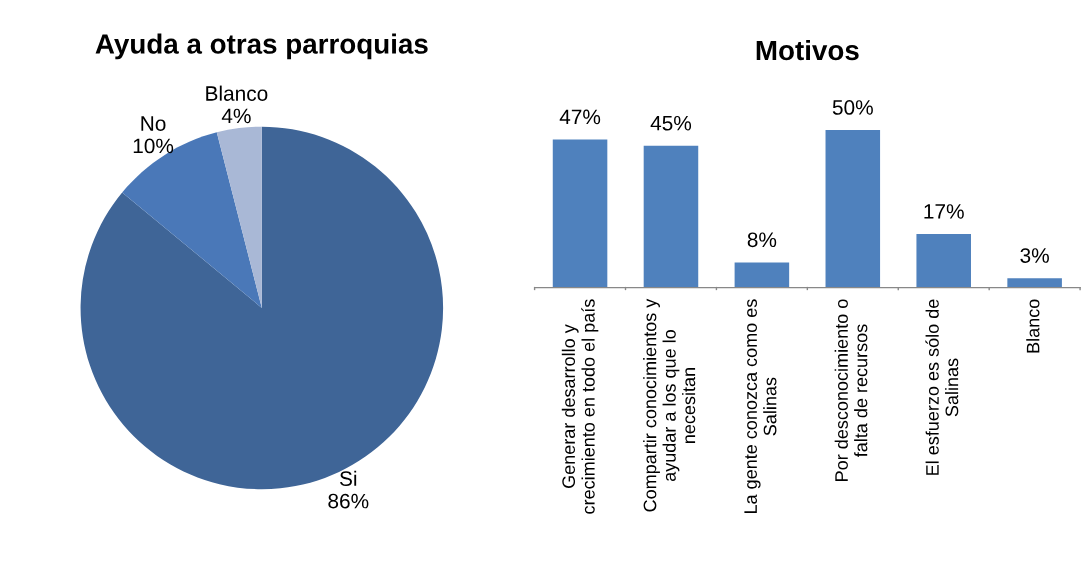 This screenshot has height=581, width=1091. I want to click on data-label: 50%, so click(852, 107).